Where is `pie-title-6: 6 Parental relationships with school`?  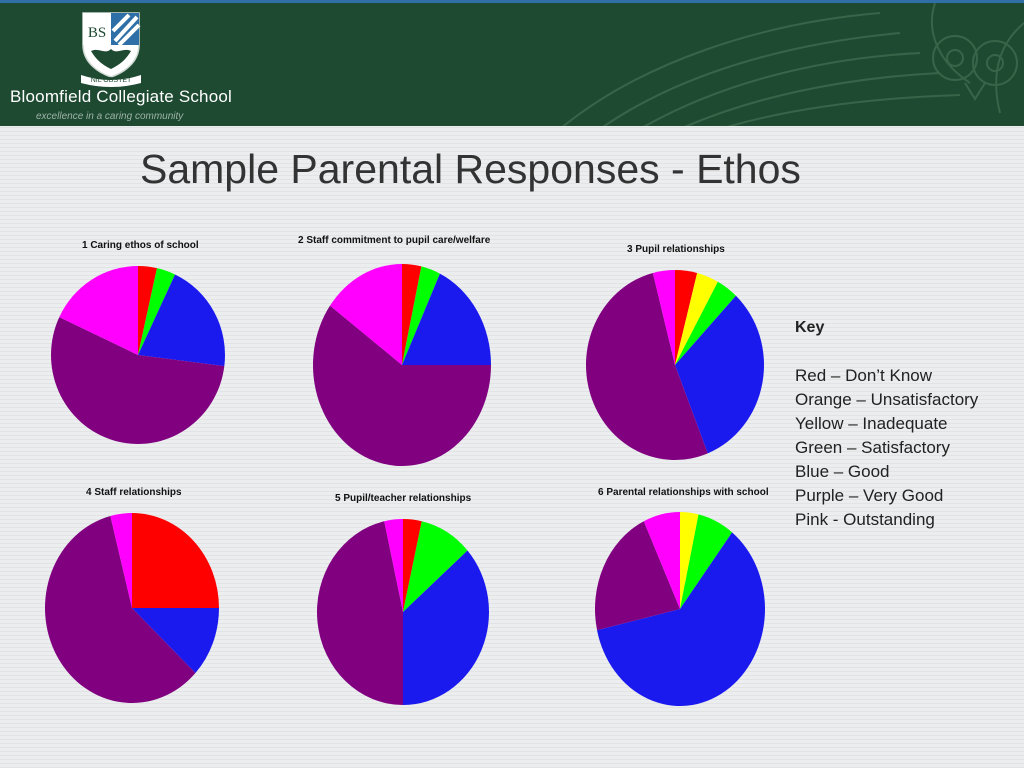 pie-title-6: 6 Parental relationships with school is located at coordinates (683, 492).